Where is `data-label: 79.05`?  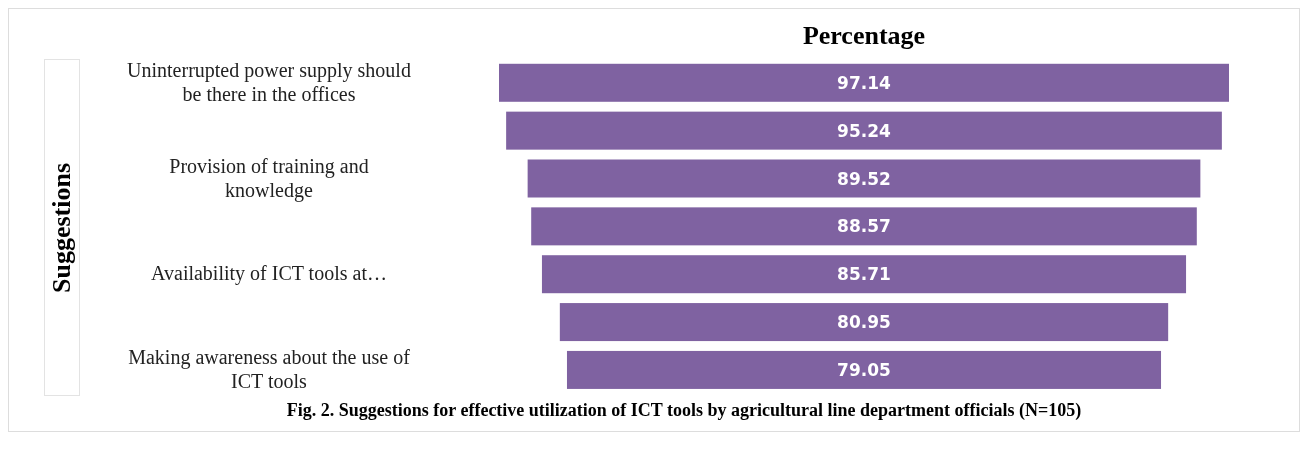 data-label: 79.05 is located at coordinates (864, 369).